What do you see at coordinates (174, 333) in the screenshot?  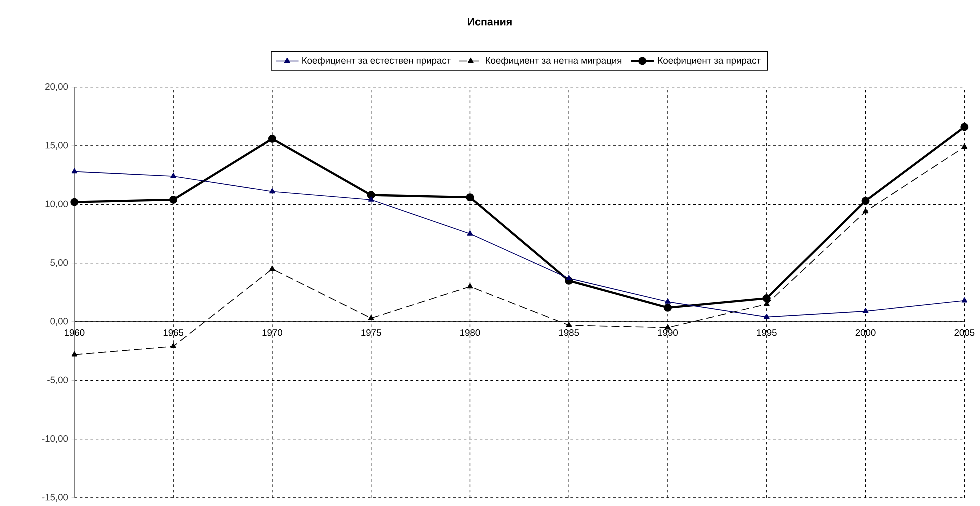 I see `x-tick-label: 1965` at bounding box center [174, 333].